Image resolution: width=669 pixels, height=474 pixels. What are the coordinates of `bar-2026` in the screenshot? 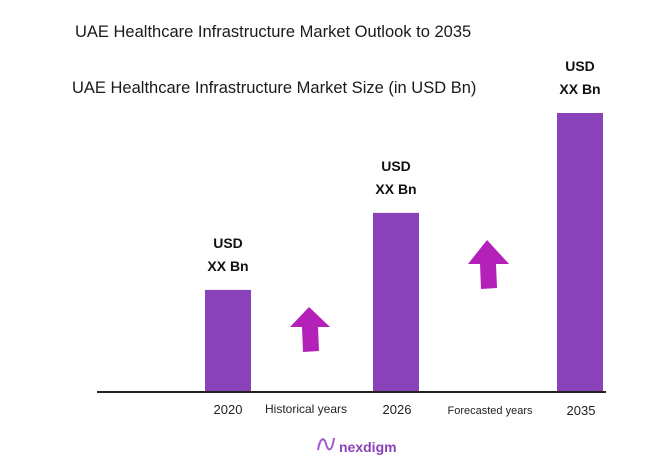 It's located at (396, 302).